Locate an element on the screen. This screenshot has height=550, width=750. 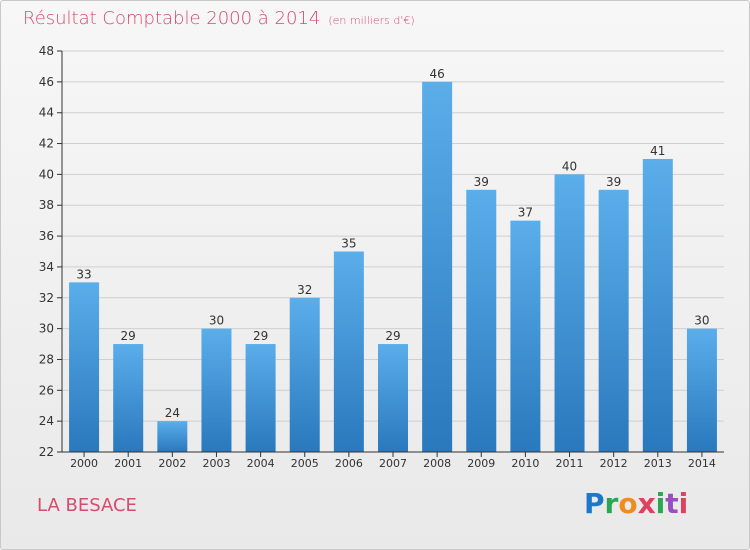
bar-value-label: 35 is located at coordinates (348, 244).